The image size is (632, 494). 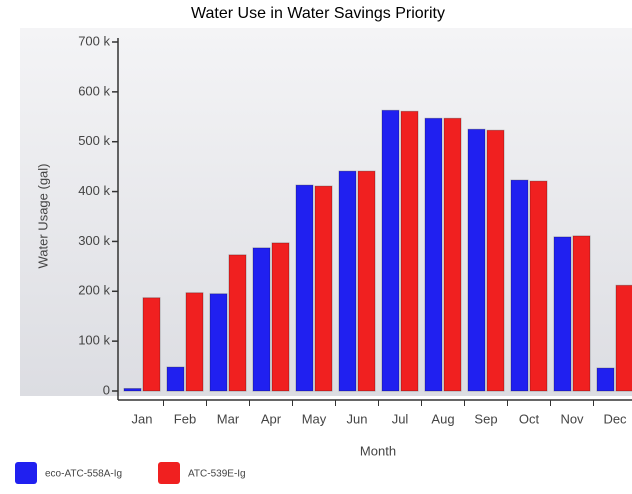 What do you see at coordinates (314, 418) in the screenshot?
I see `x-tick-label: May` at bounding box center [314, 418].